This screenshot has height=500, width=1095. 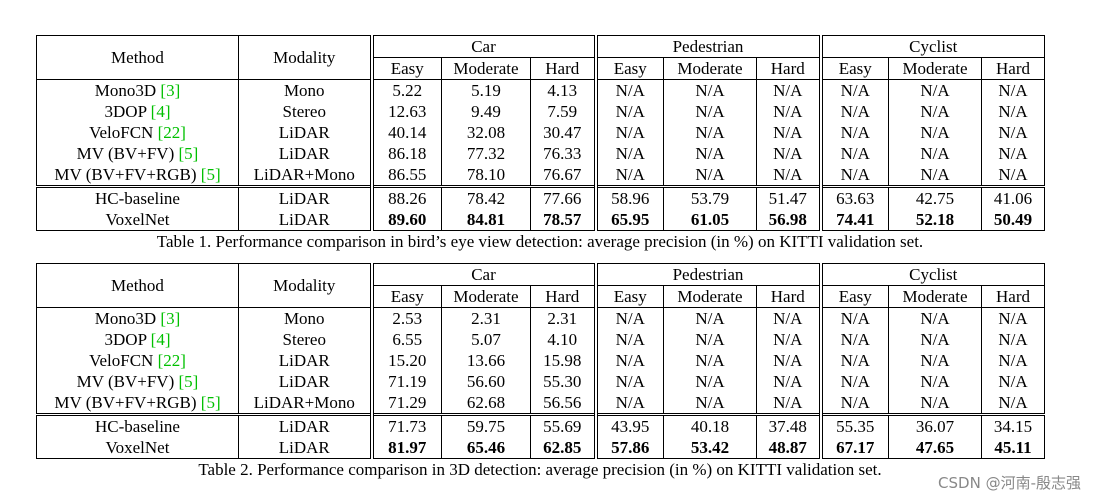 What do you see at coordinates (137, 403) in the screenshot?
I see `method-cell: MV (BV+FV+RGB) [5]` at bounding box center [137, 403].